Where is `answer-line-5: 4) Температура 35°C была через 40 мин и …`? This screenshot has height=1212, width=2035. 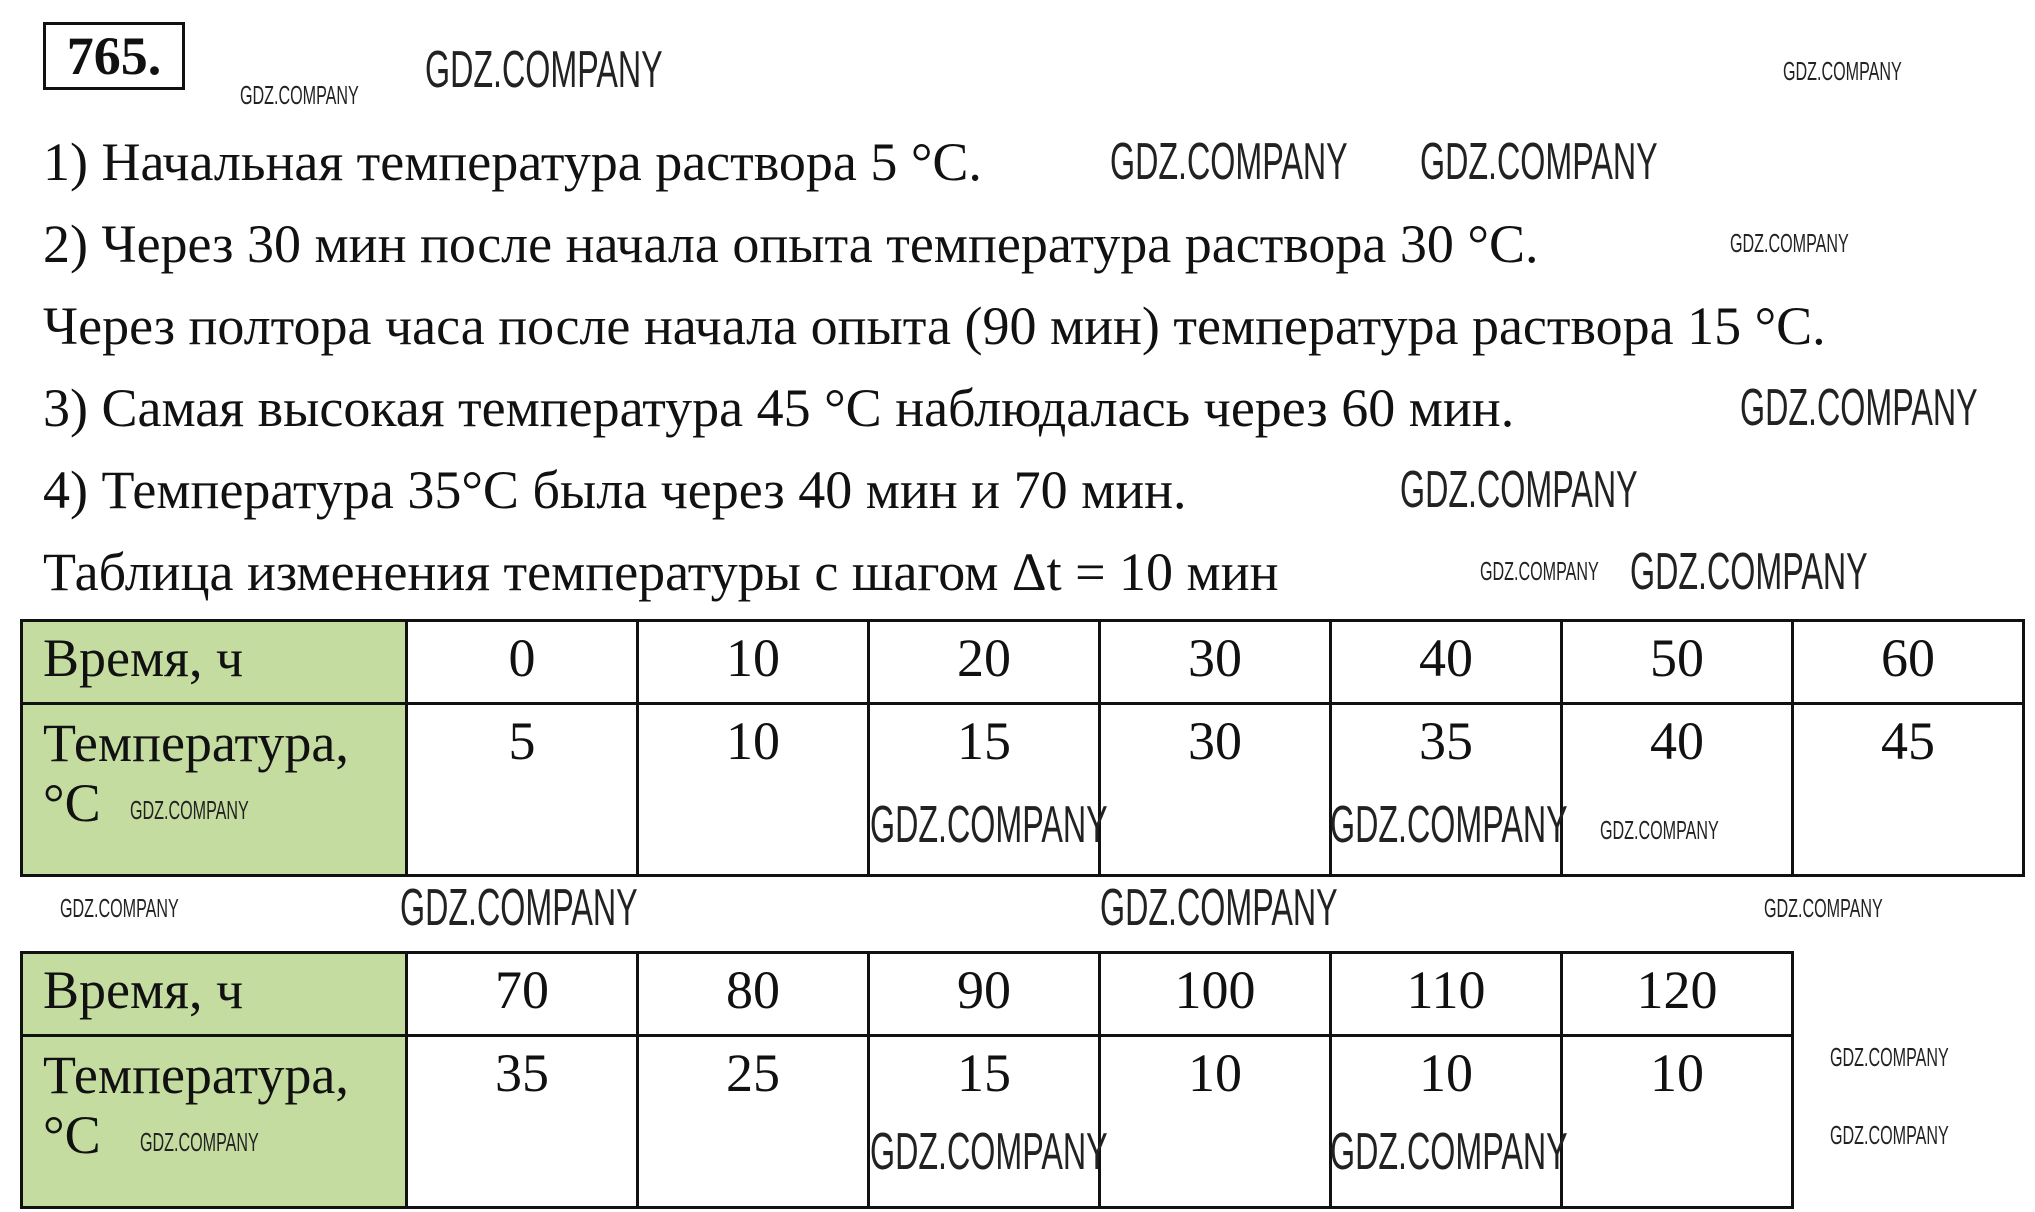 answer-line-5: 4) Температура 35°C была через 40 мин и … is located at coordinates (615, 490).